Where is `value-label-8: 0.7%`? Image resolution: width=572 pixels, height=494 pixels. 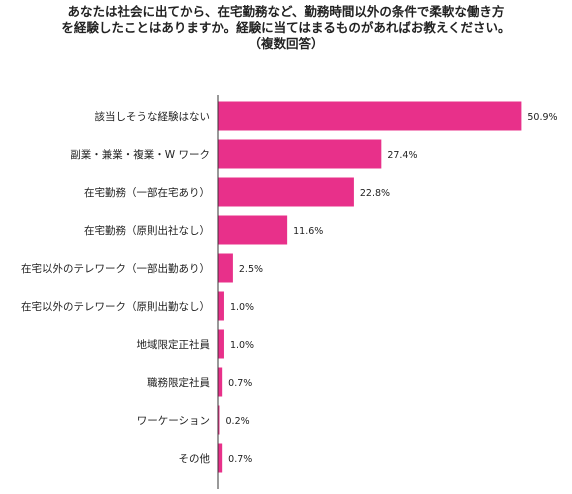
value-label-8: 0.7% is located at coordinates (240, 383).